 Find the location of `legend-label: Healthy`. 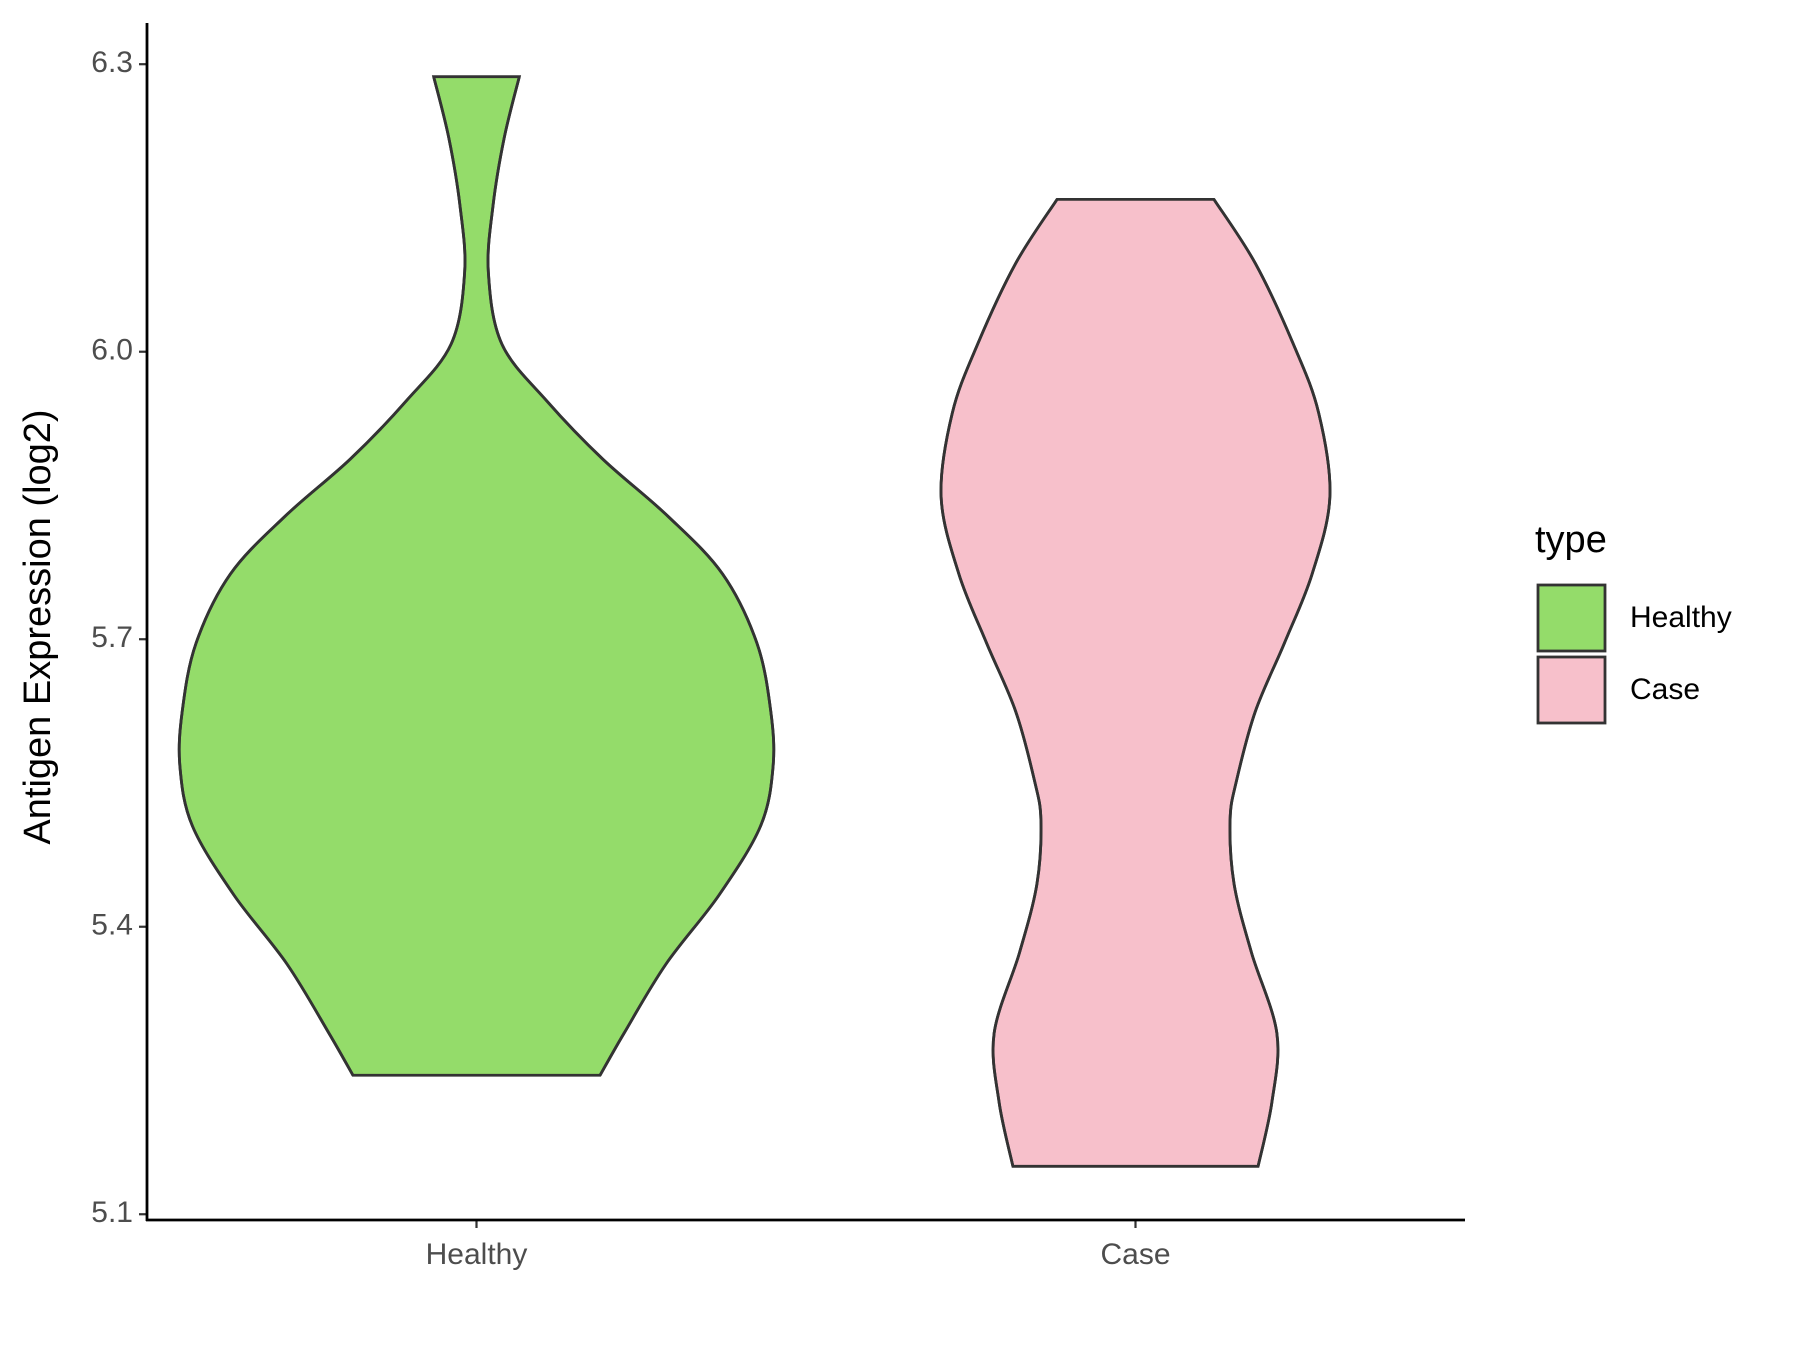

legend-label: Healthy is located at coordinates (1681, 617).